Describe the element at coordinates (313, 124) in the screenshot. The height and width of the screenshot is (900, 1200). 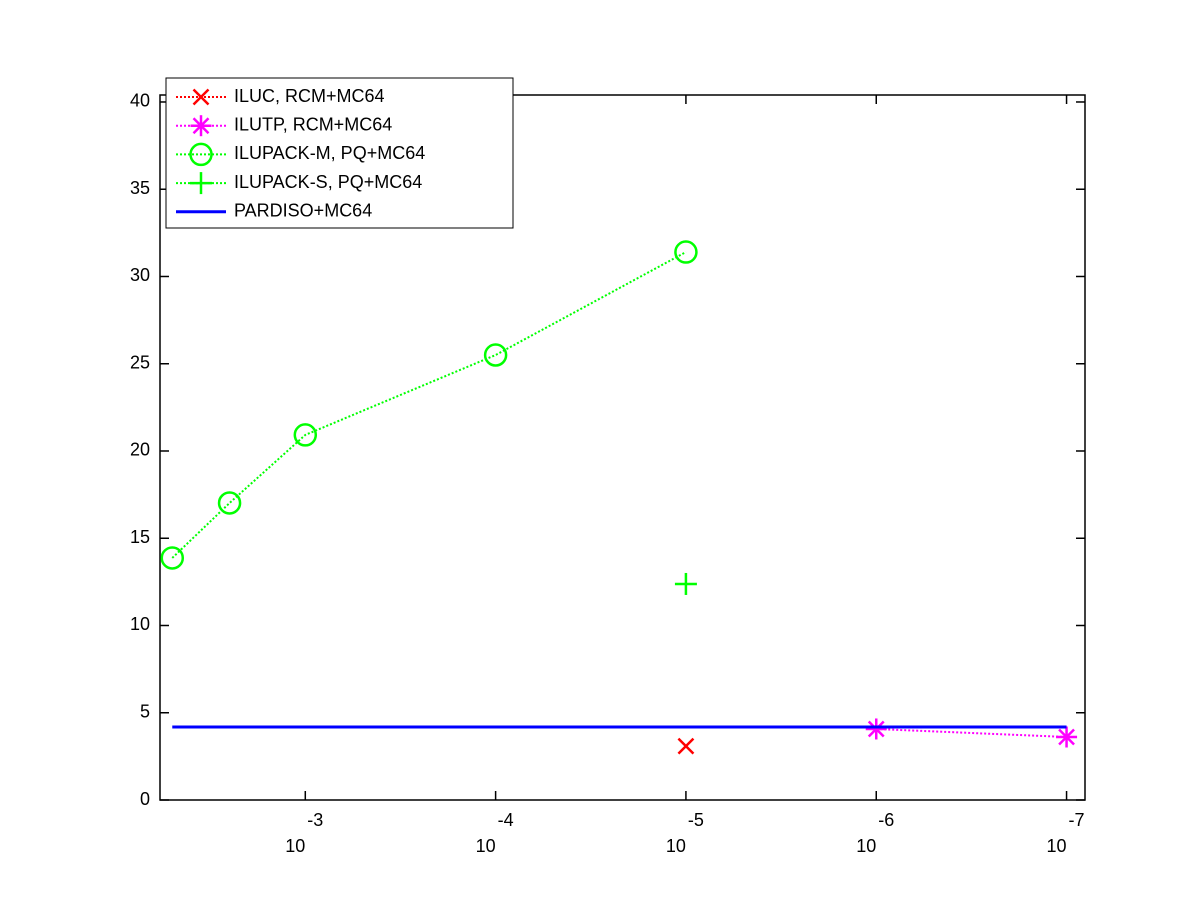
I see `legend-label: ILUTP, RCM+MC64` at that location.